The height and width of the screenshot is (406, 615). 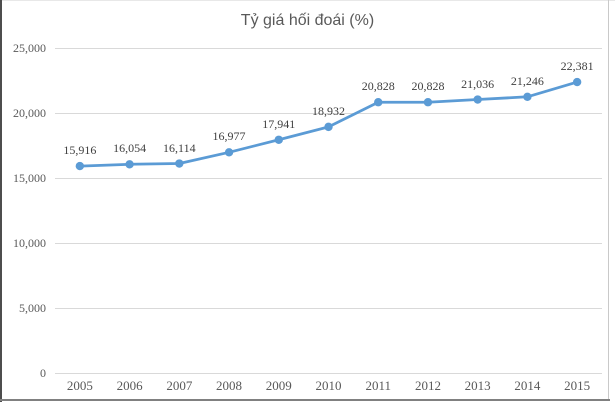 I want to click on data-label: 22,381, so click(x=577, y=66).